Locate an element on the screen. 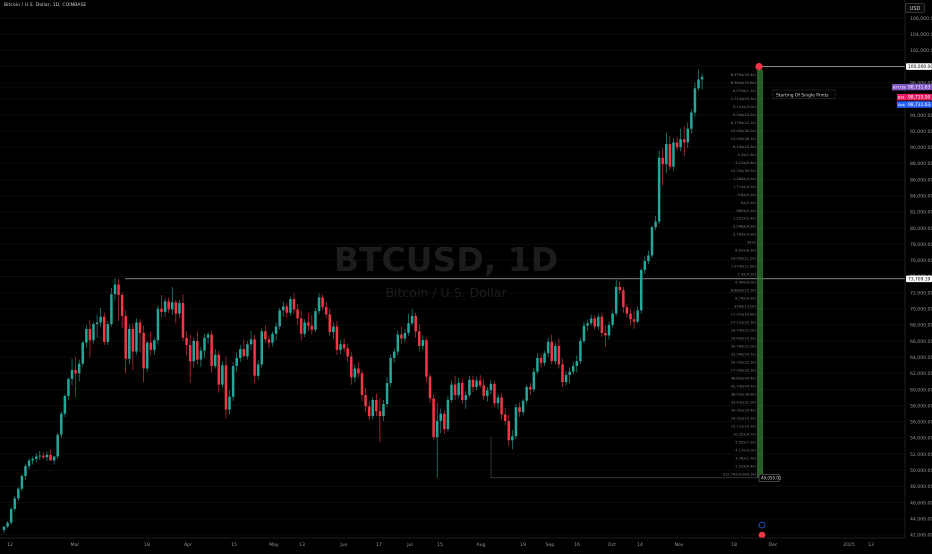  currency-button: USD is located at coordinates (915, 8).